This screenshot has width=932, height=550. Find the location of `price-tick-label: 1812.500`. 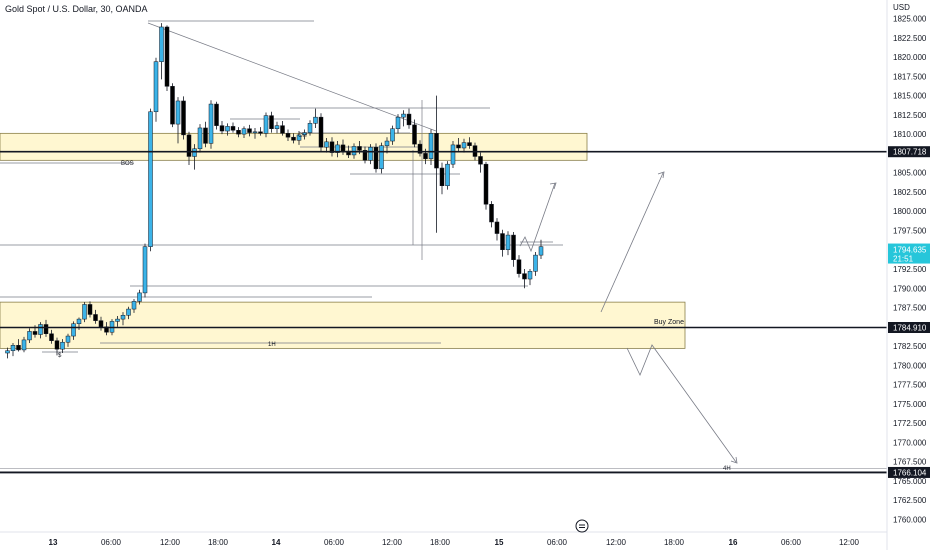

price-tick-label: 1812.500 is located at coordinates (910, 115).